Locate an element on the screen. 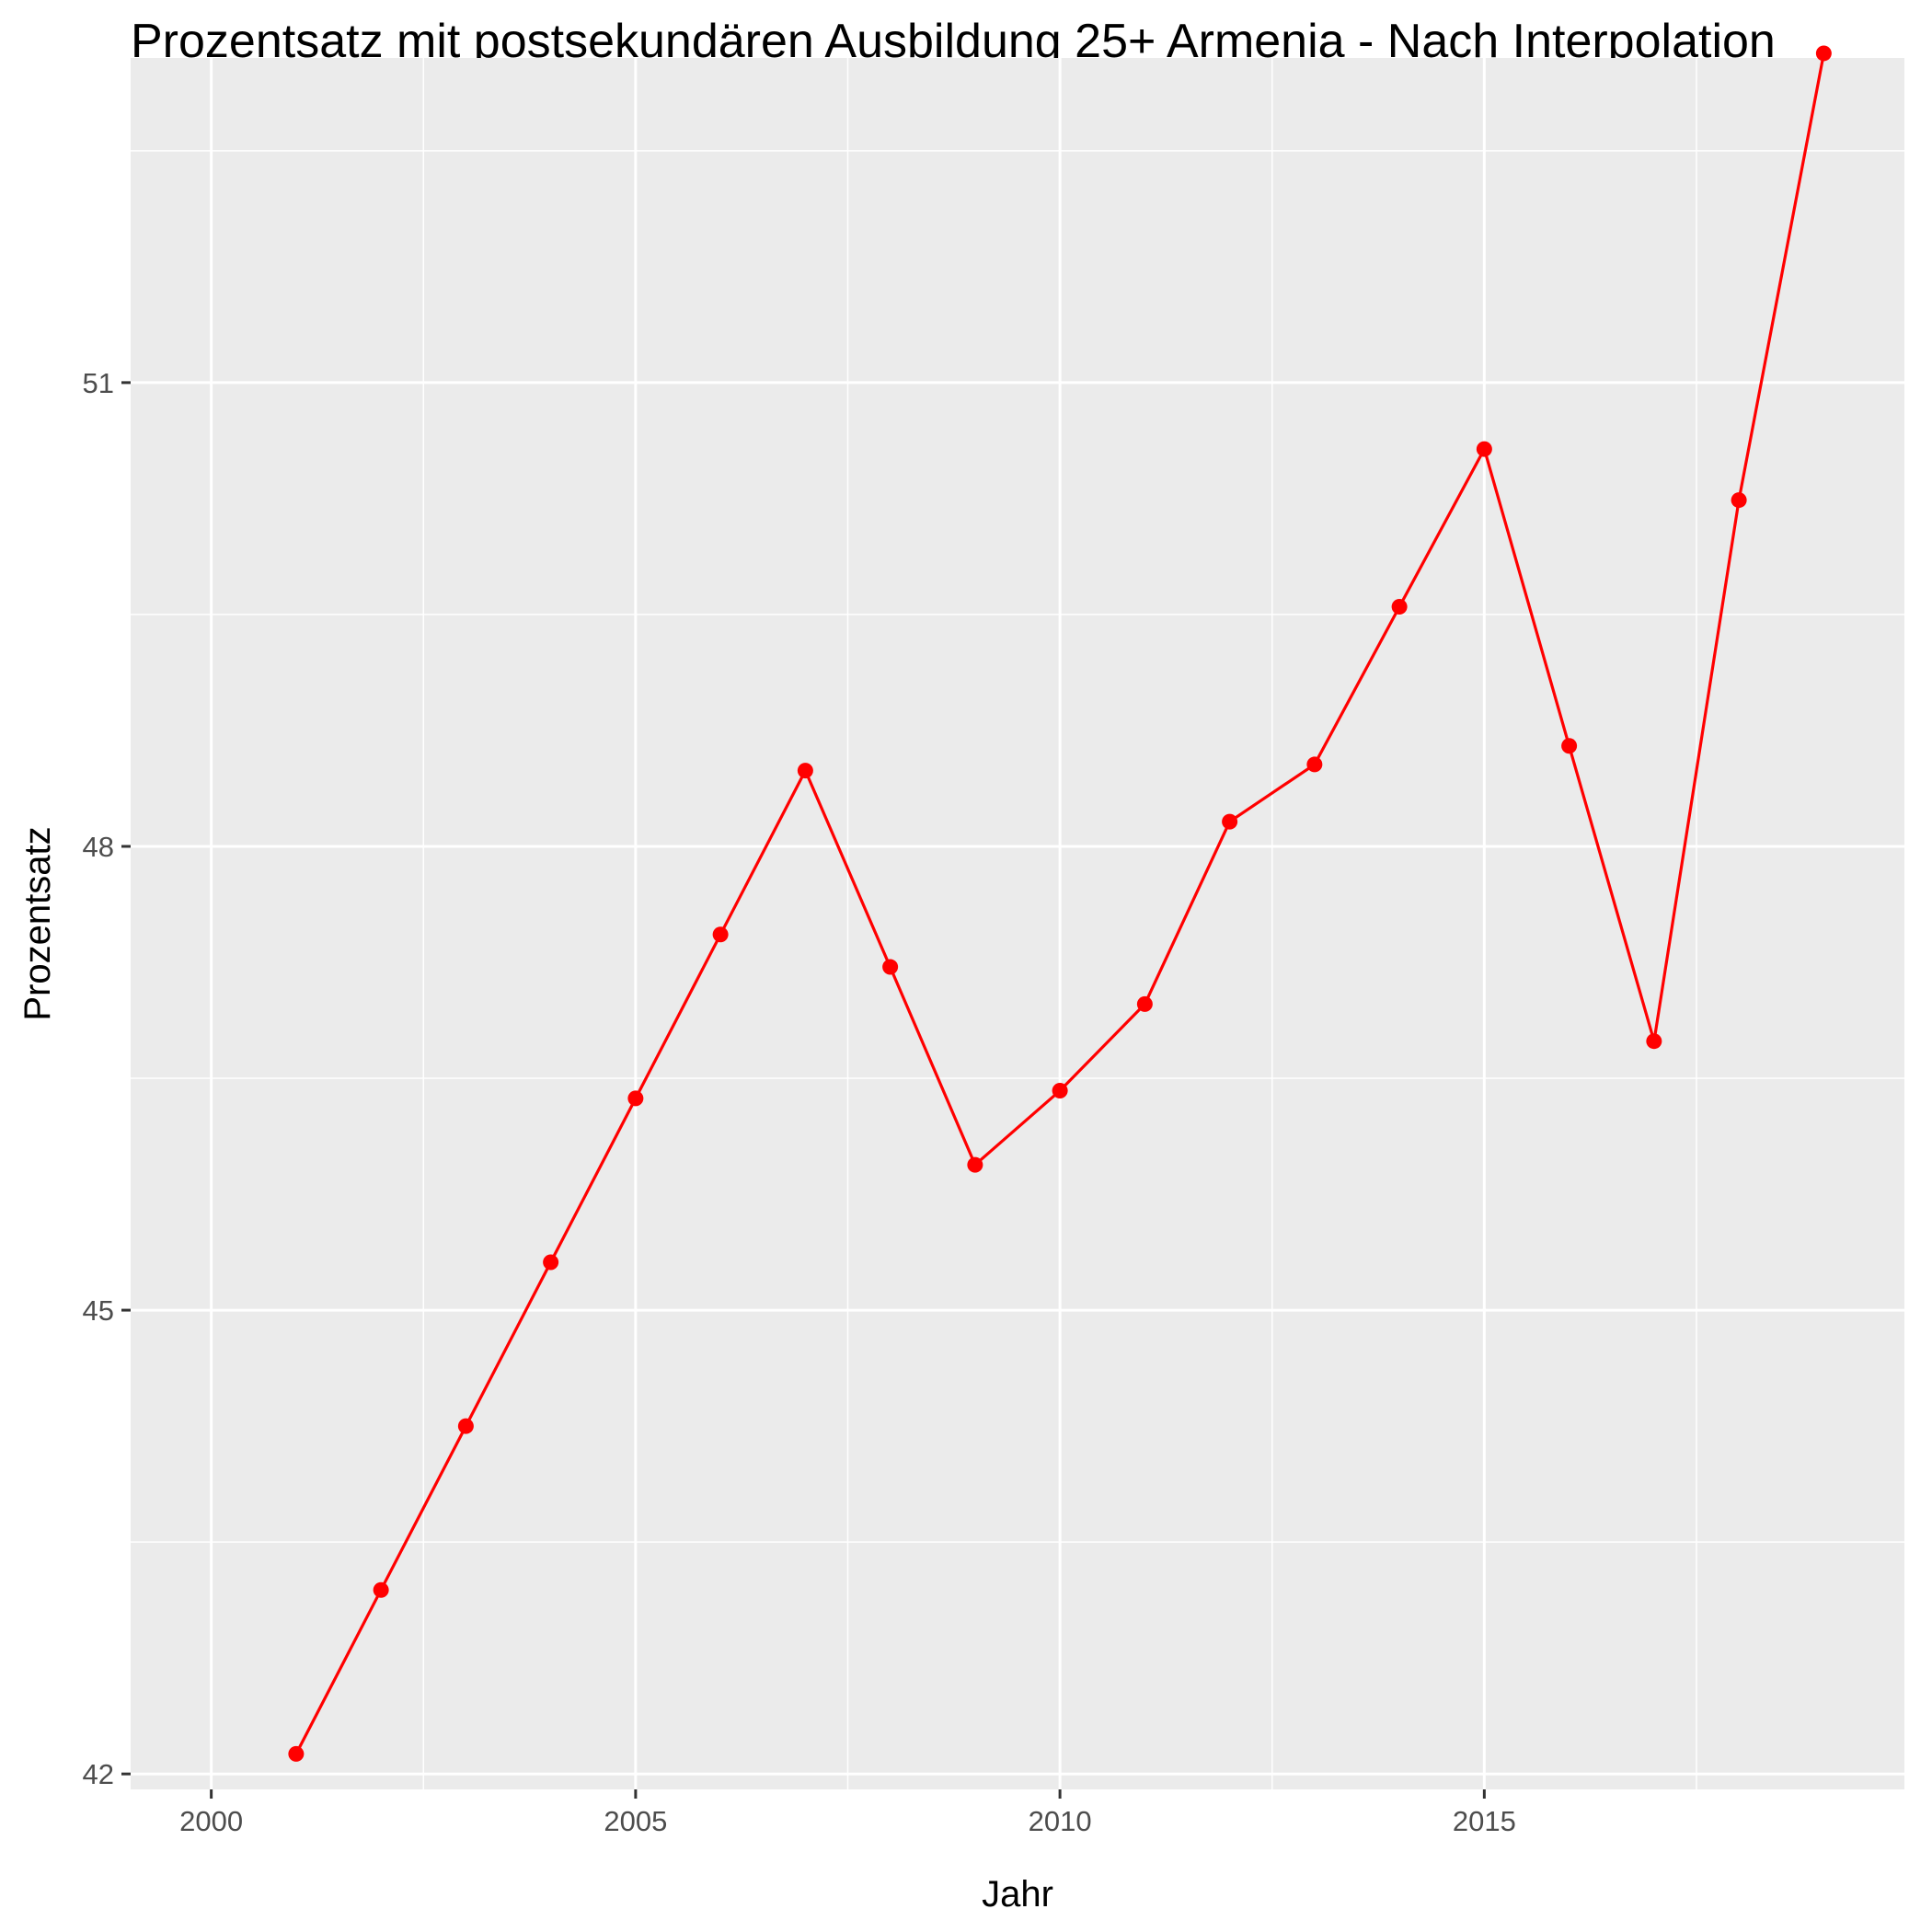 This screenshot has height=1932, width=1932. y-axis: 42 45 48 51 is located at coordinates (107, 1078).